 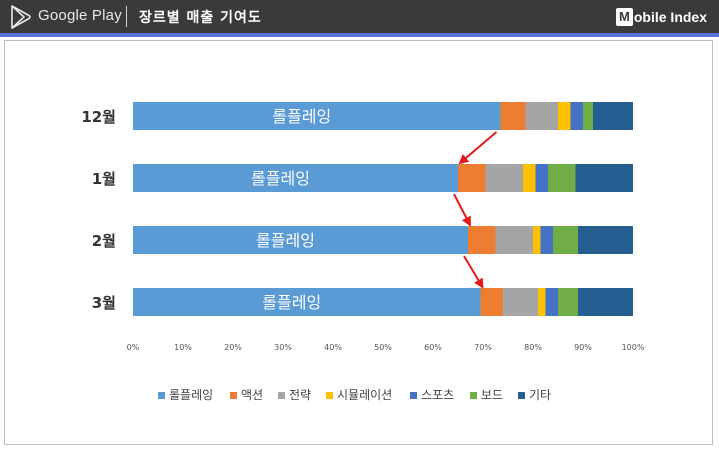 I want to click on x-tick-label-4: 40%, so click(x=333, y=347).